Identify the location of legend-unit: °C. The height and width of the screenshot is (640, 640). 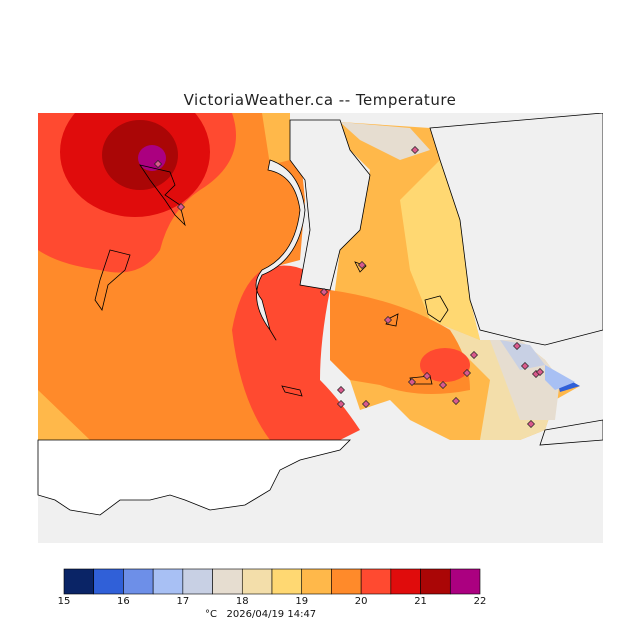
(211, 614).